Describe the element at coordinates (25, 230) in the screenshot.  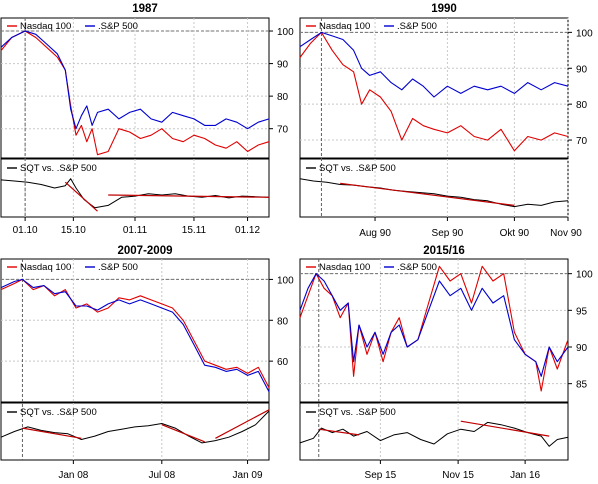
I see `x-tick-label: 01.10` at that location.